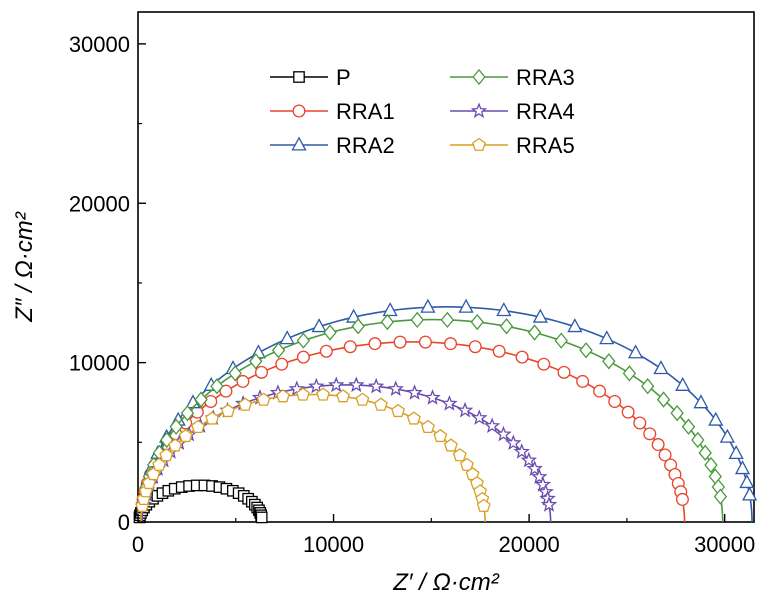 The image size is (768, 604). Describe the element at coordinates (24, 266) in the screenshot. I see `y-axis-title: Z″ / Ω·cm²` at that location.